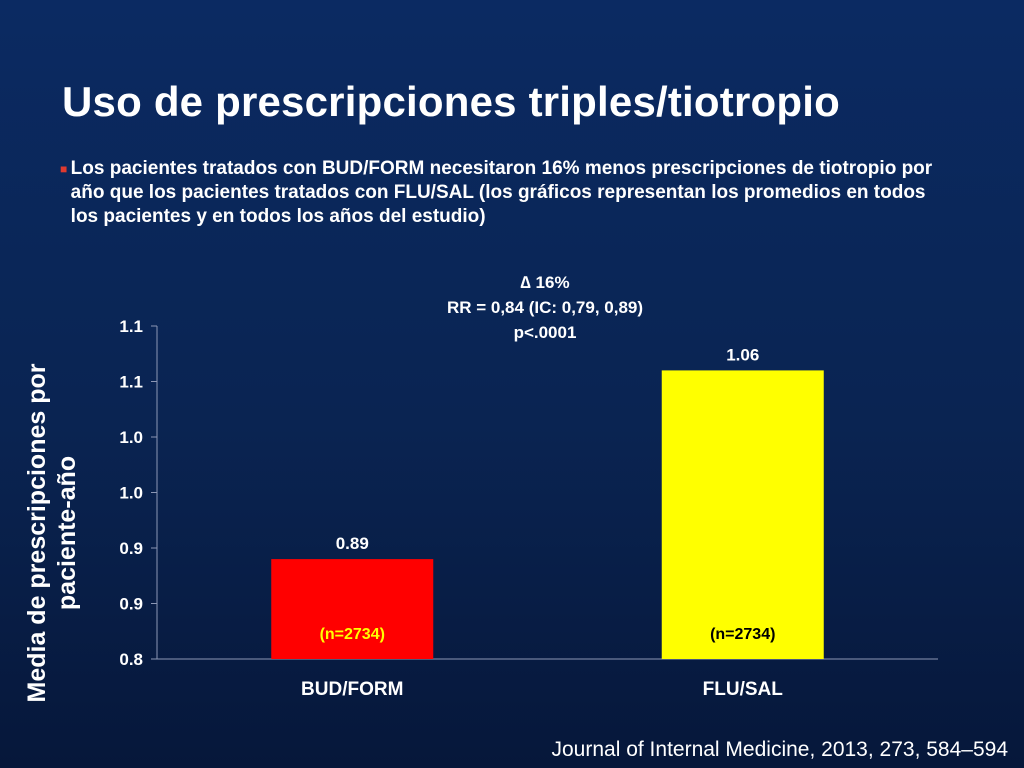 Image resolution: width=1024 pixels, height=768 pixels. What do you see at coordinates (545, 282) in the screenshot?
I see `annotation-delta: ∆ 16%` at bounding box center [545, 282].